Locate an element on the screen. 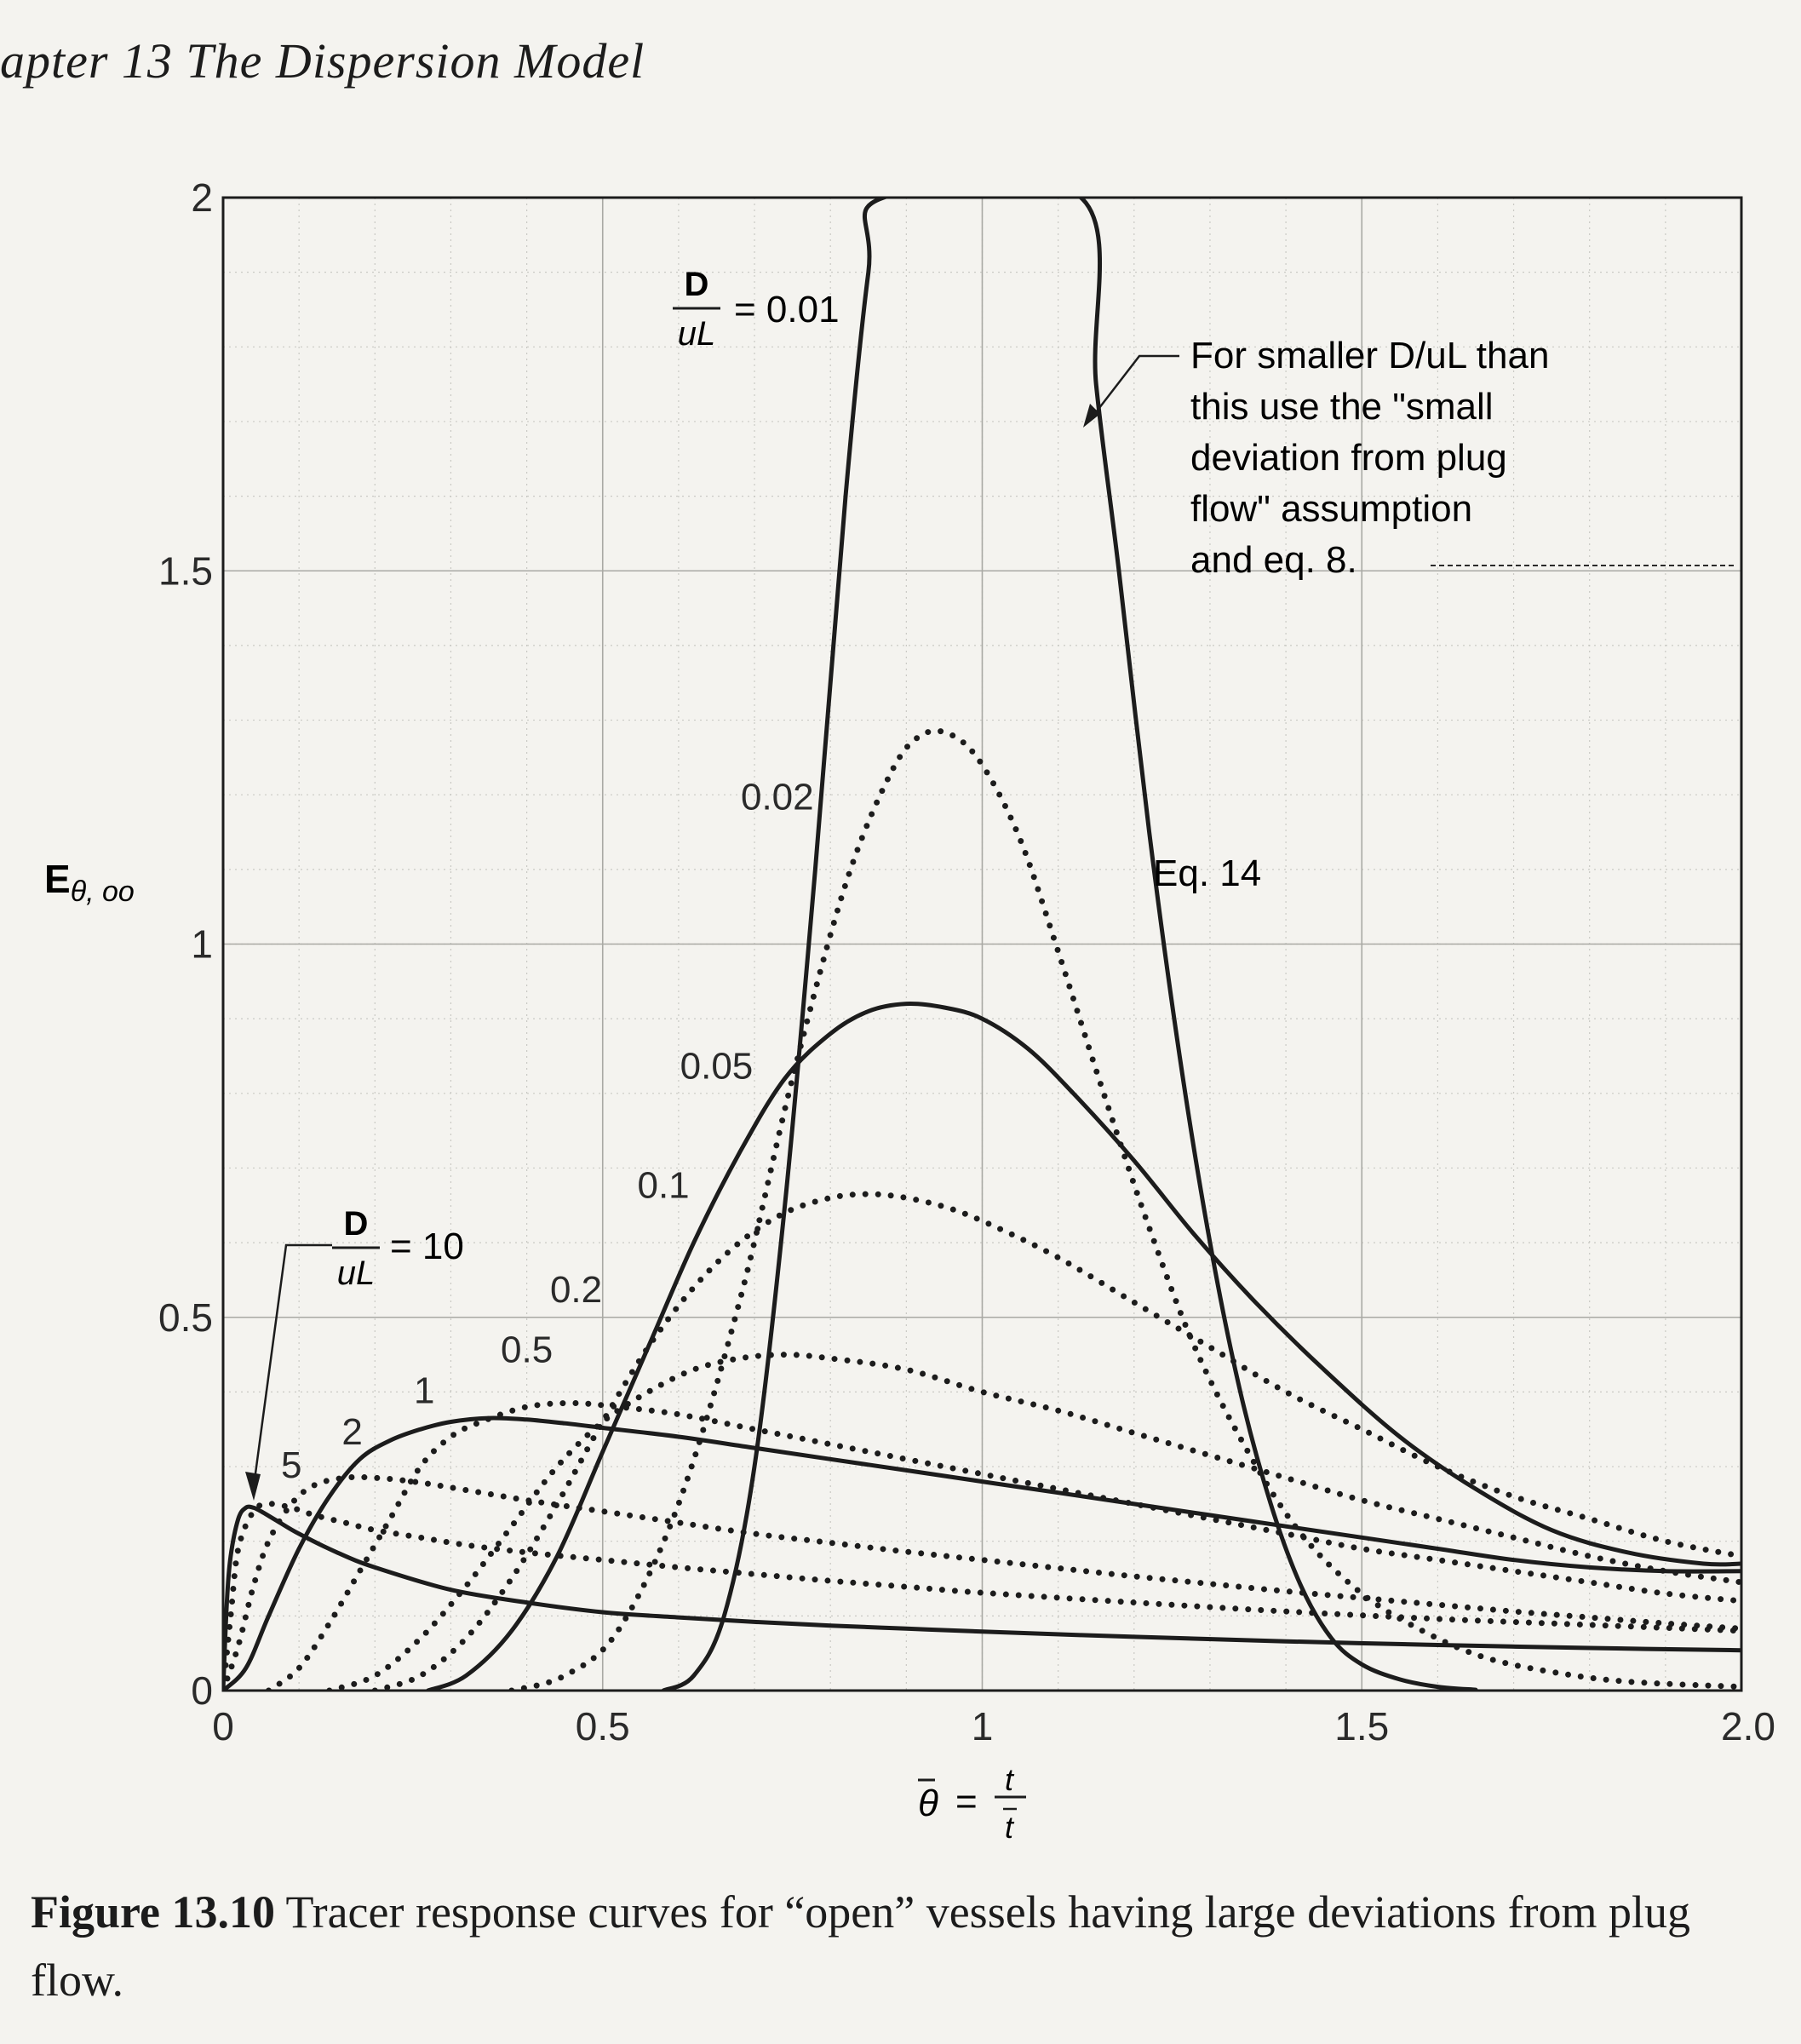  annotation-d10-leader is located at coordinates (292, 1365).